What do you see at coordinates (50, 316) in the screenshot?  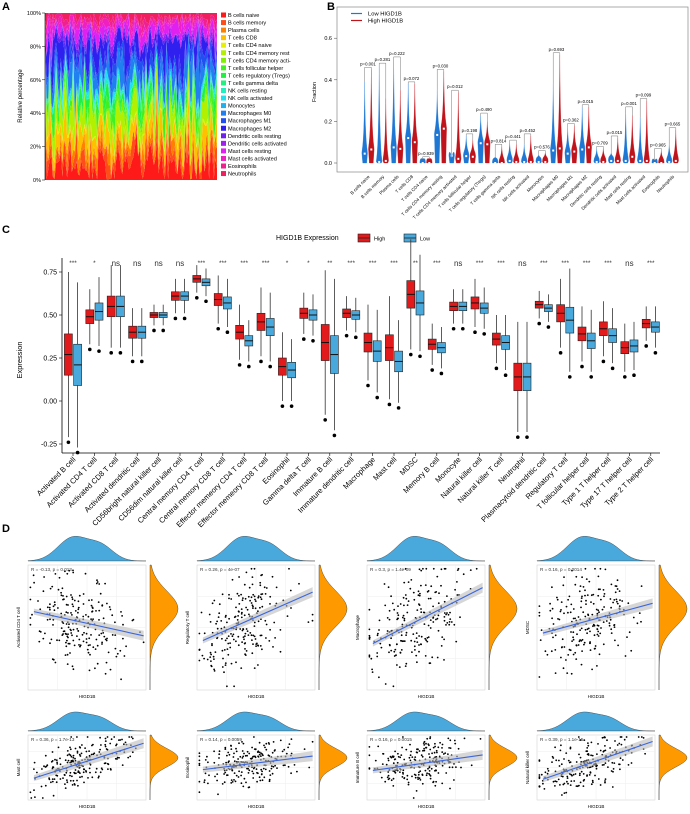 I see `y-tick-label: 0.50` at bounding box center [50, 316].